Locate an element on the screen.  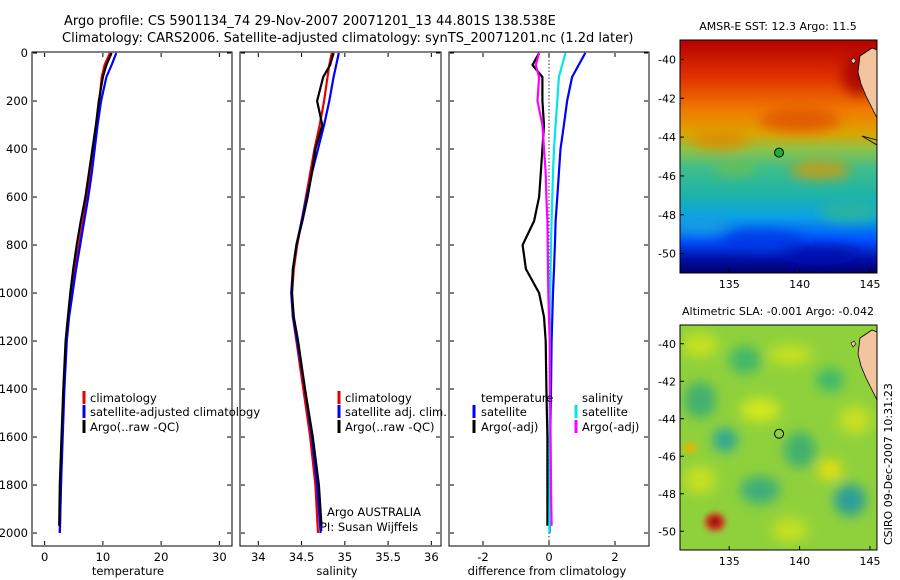
sst-float-marker is located at coordinates (779, 152).